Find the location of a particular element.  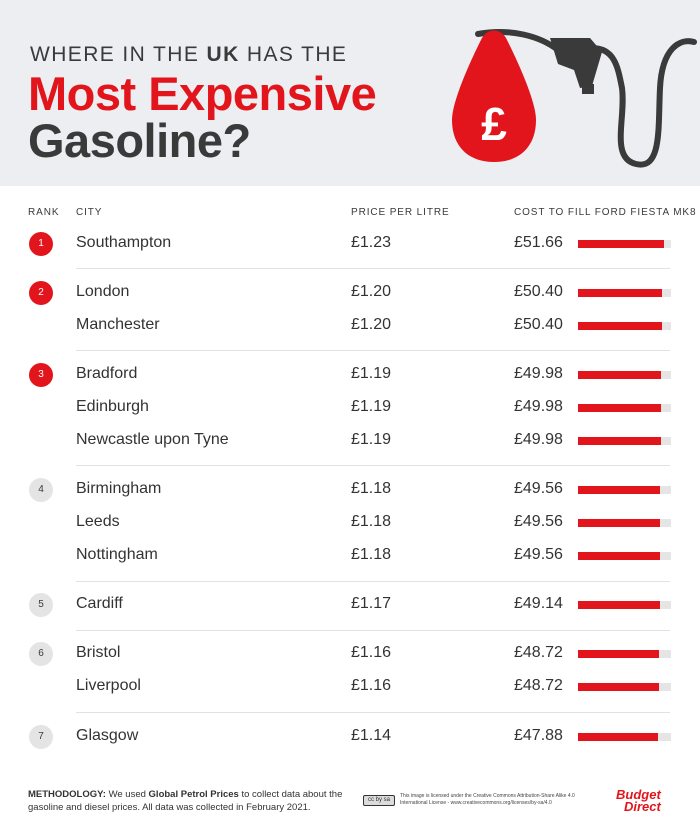

rank-badge: 7 is located at coordinates (41, 737).